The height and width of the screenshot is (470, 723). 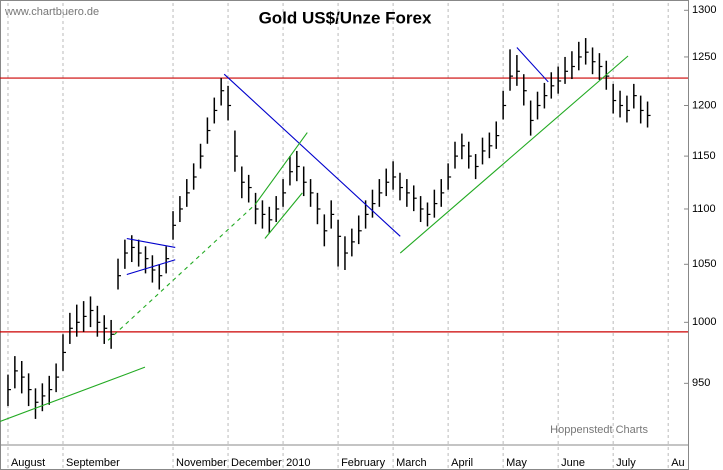 I want to click on y-tick-label: 1100, so click(x=704, y=209).